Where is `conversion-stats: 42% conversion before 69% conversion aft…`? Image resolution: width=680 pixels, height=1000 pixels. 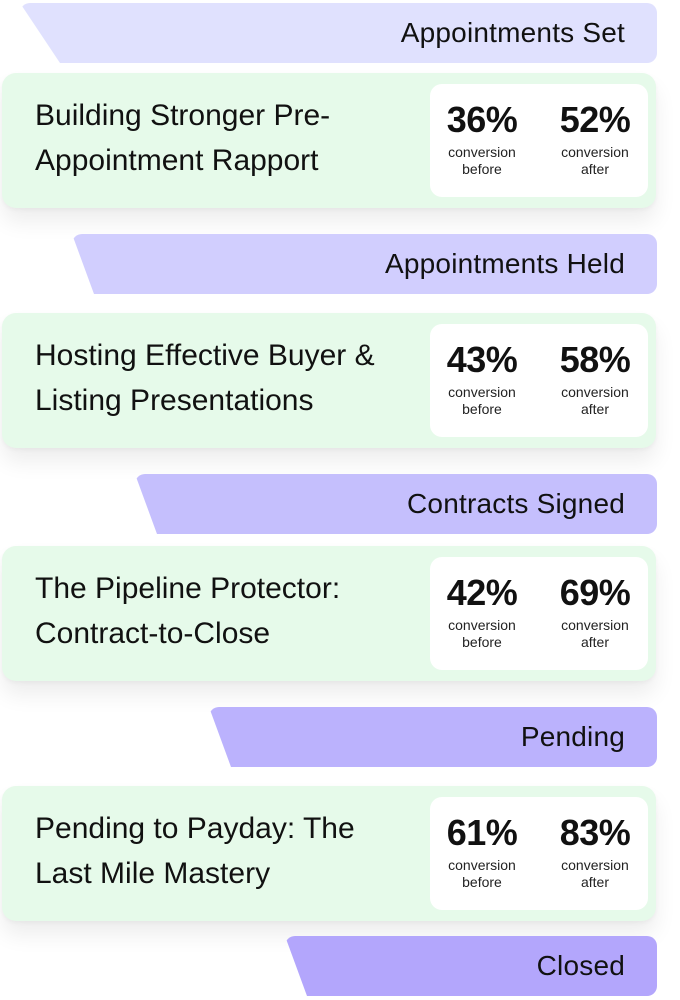
conversion-stats: 42% conversion before 69% conversion aft… is located at coordinates (539, 613).